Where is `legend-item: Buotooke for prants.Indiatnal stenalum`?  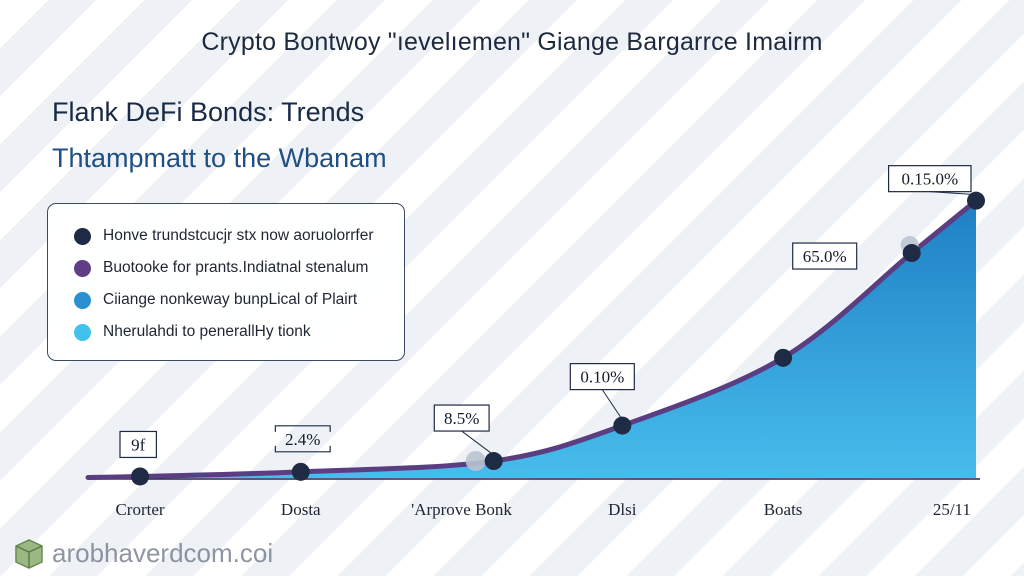
legend-item: Buotooke for prants.Indiatnal stenalum is located at coordinates (221, 268).